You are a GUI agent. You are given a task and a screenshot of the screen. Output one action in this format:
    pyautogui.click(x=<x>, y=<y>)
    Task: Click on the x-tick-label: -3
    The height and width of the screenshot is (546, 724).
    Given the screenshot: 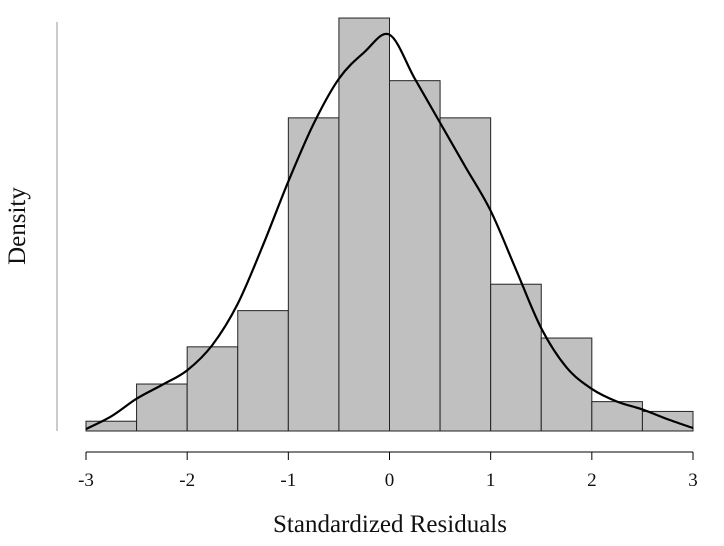 What is the action you would take?
    pyautogui.click(x=86, y=480)
    